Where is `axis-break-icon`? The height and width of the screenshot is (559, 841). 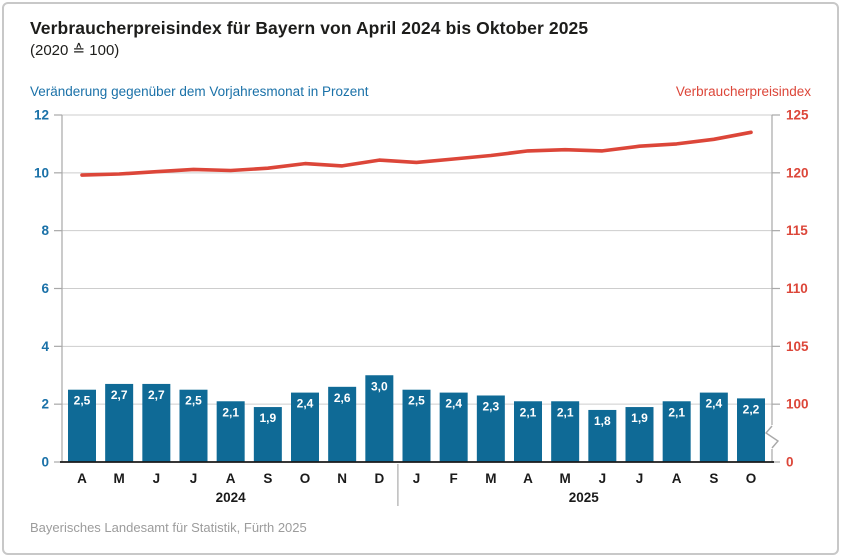
axis-break-icon is located at coordinates (772, 437).